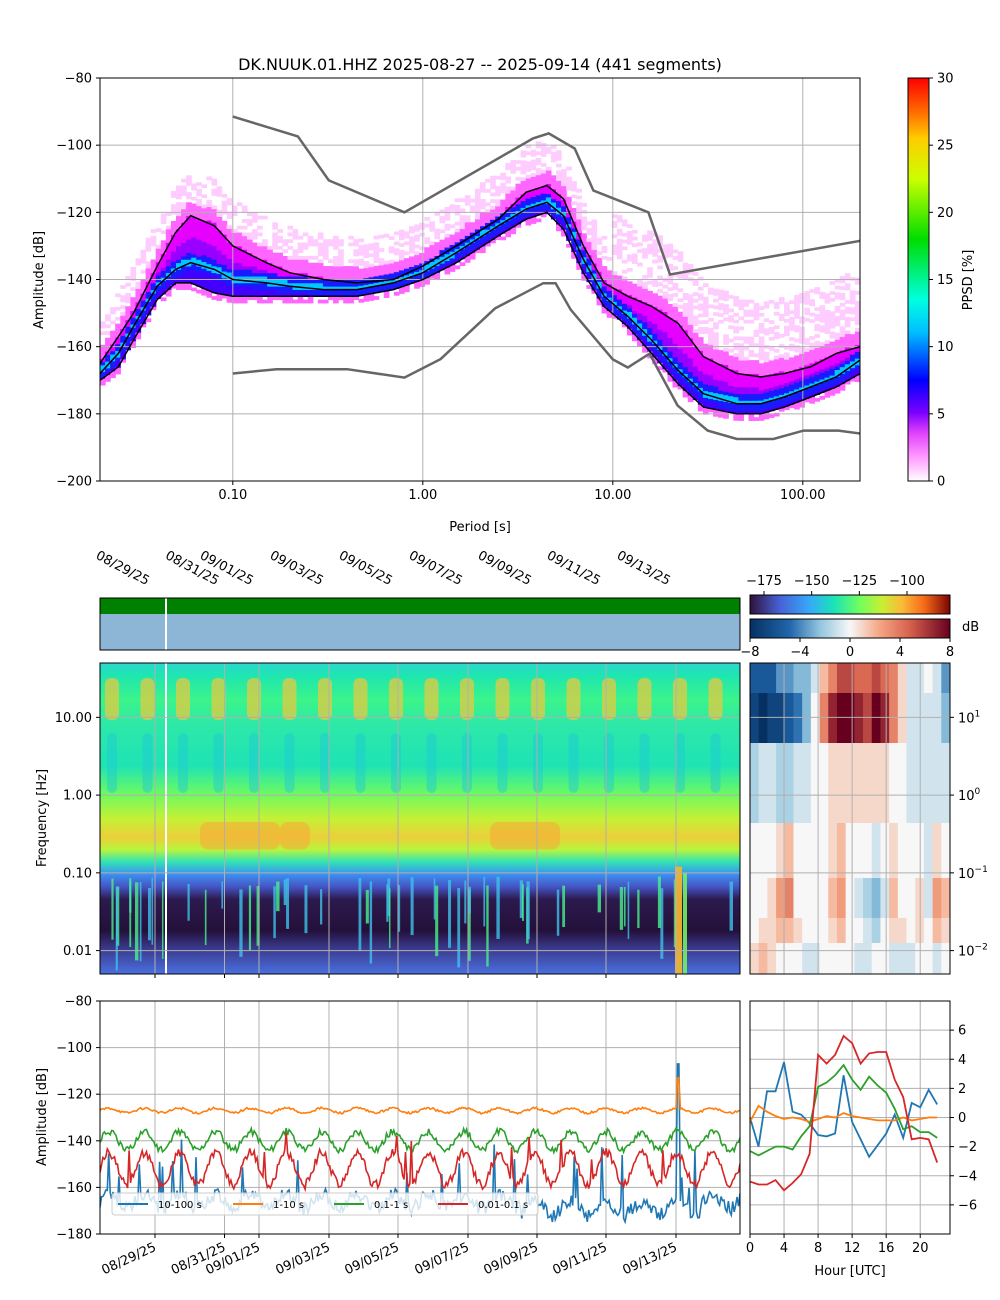  Describe the element at coordinates (302, 1259) in the screenshot. I see `timeseries-xtick-label: 09/03/25` at that location.